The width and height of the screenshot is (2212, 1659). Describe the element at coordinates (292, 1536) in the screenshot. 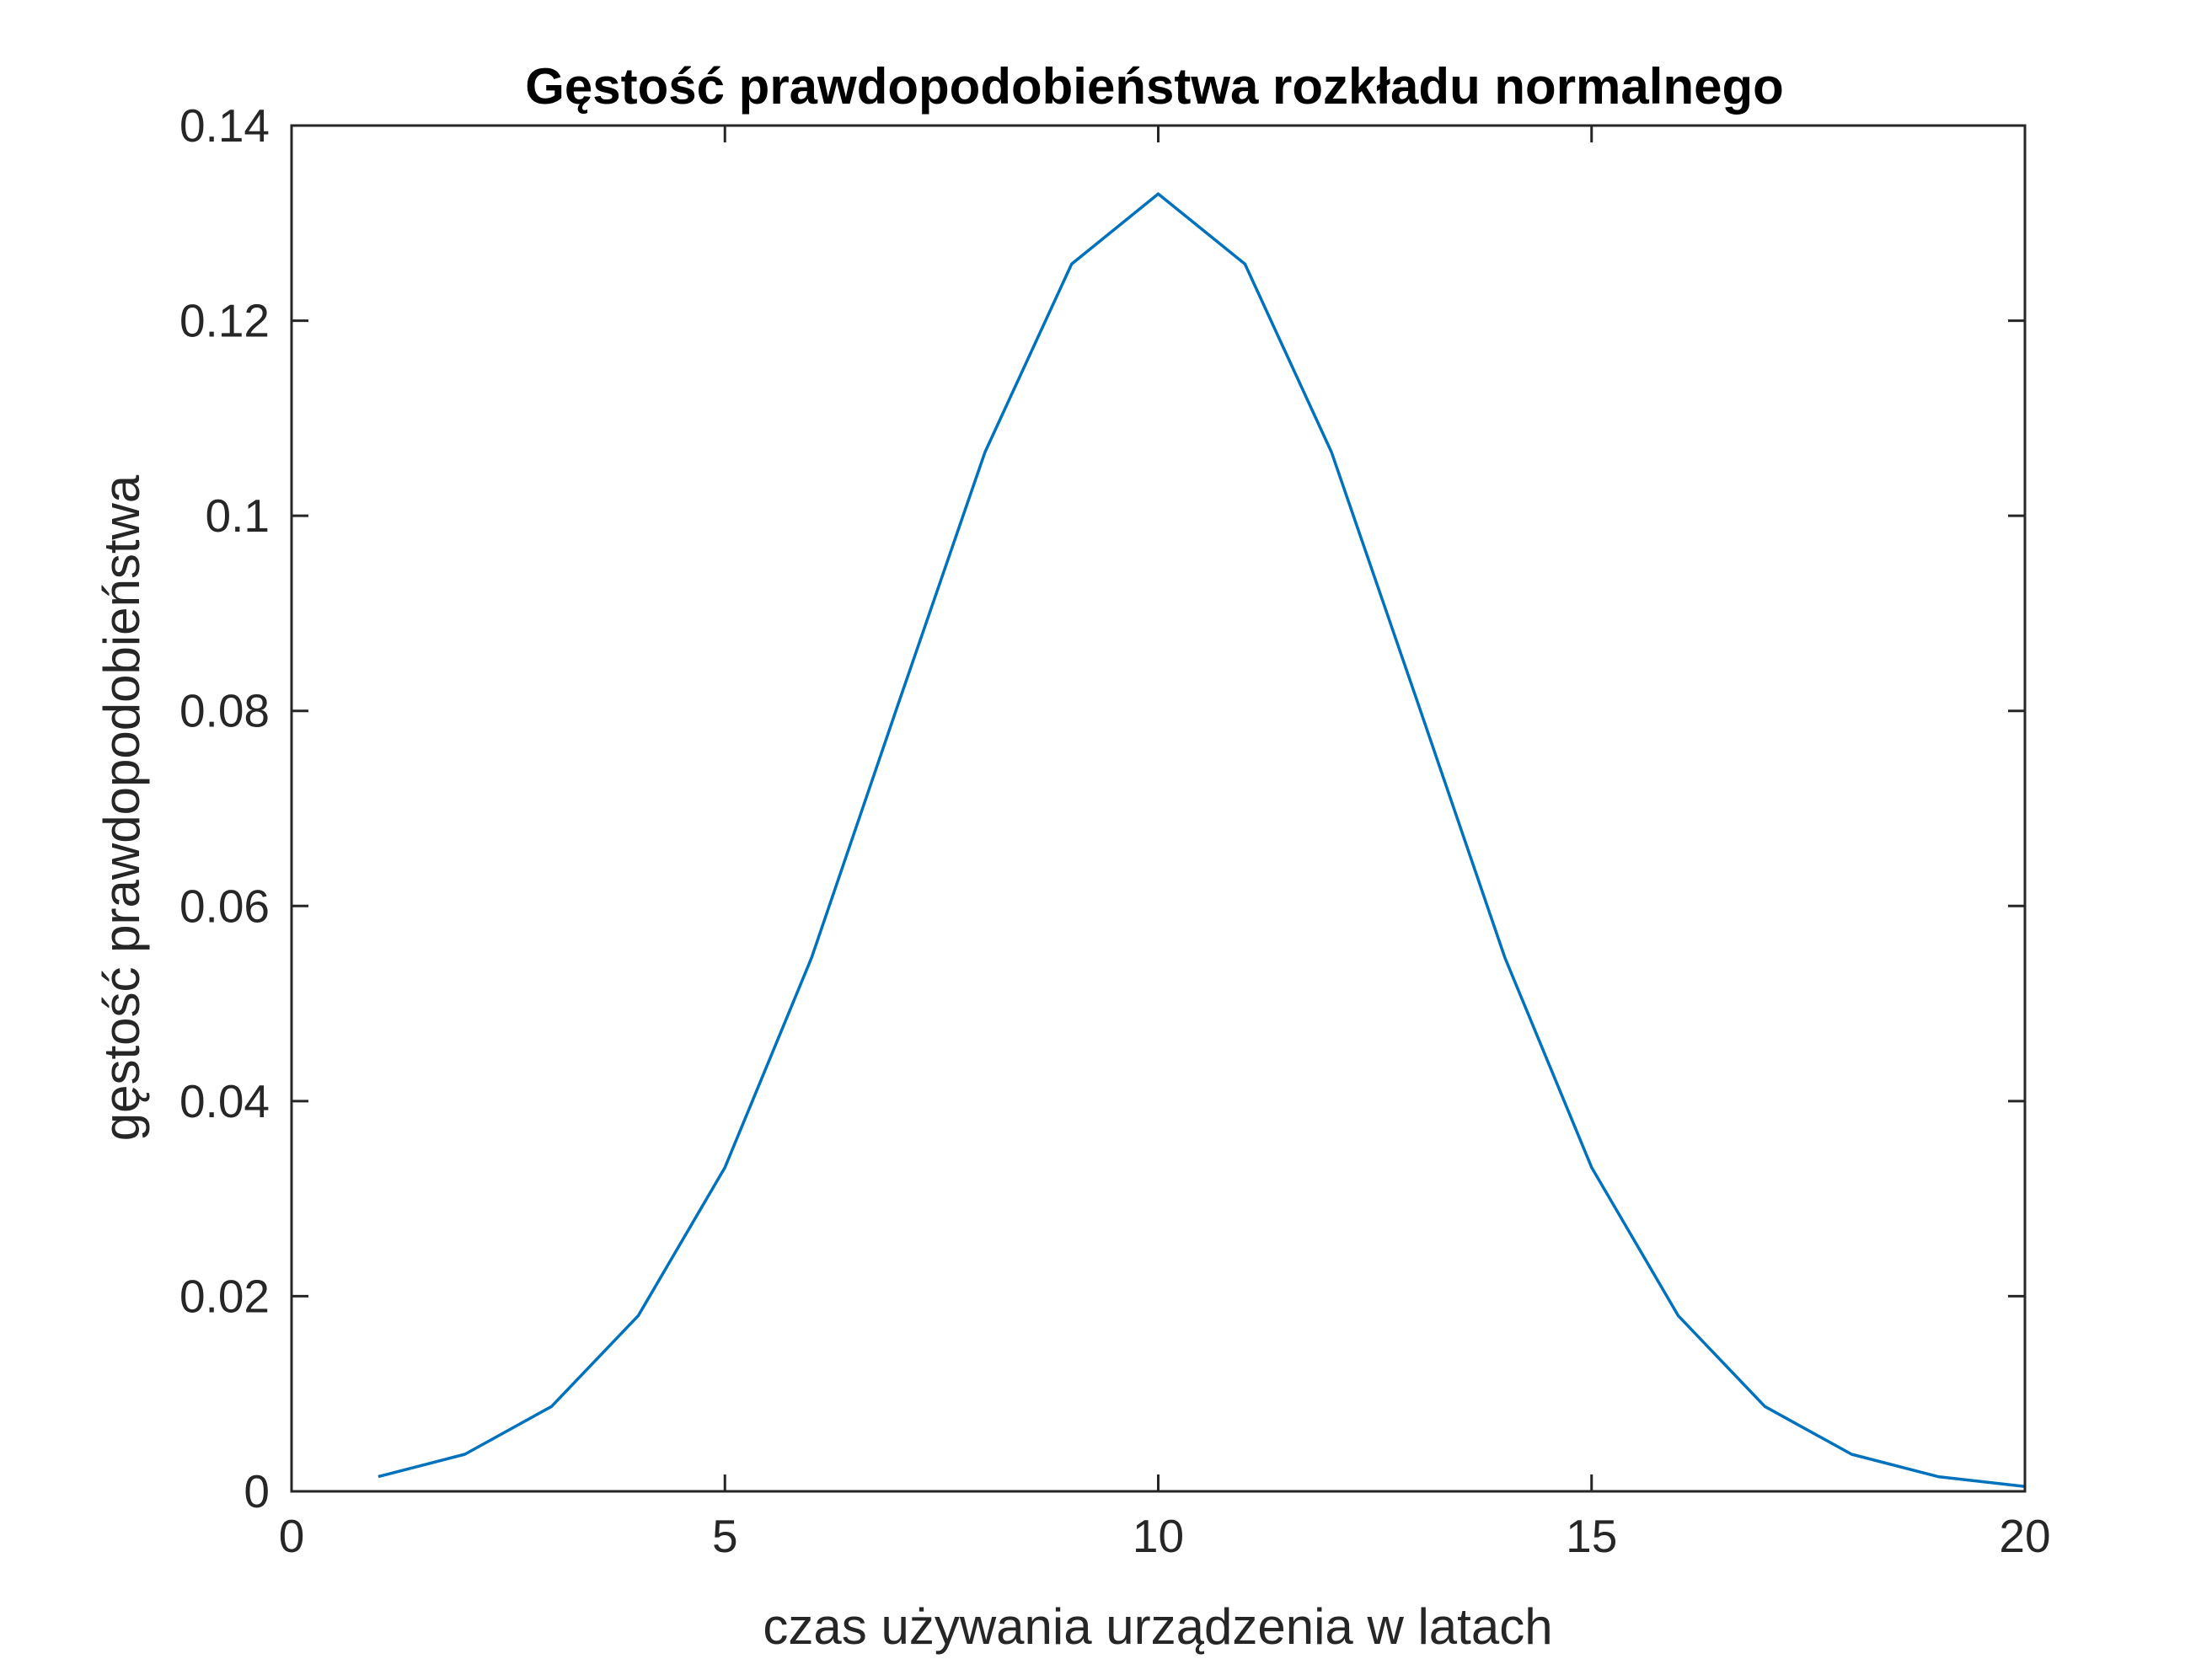

I see `x-tick-label: 0` at that location.